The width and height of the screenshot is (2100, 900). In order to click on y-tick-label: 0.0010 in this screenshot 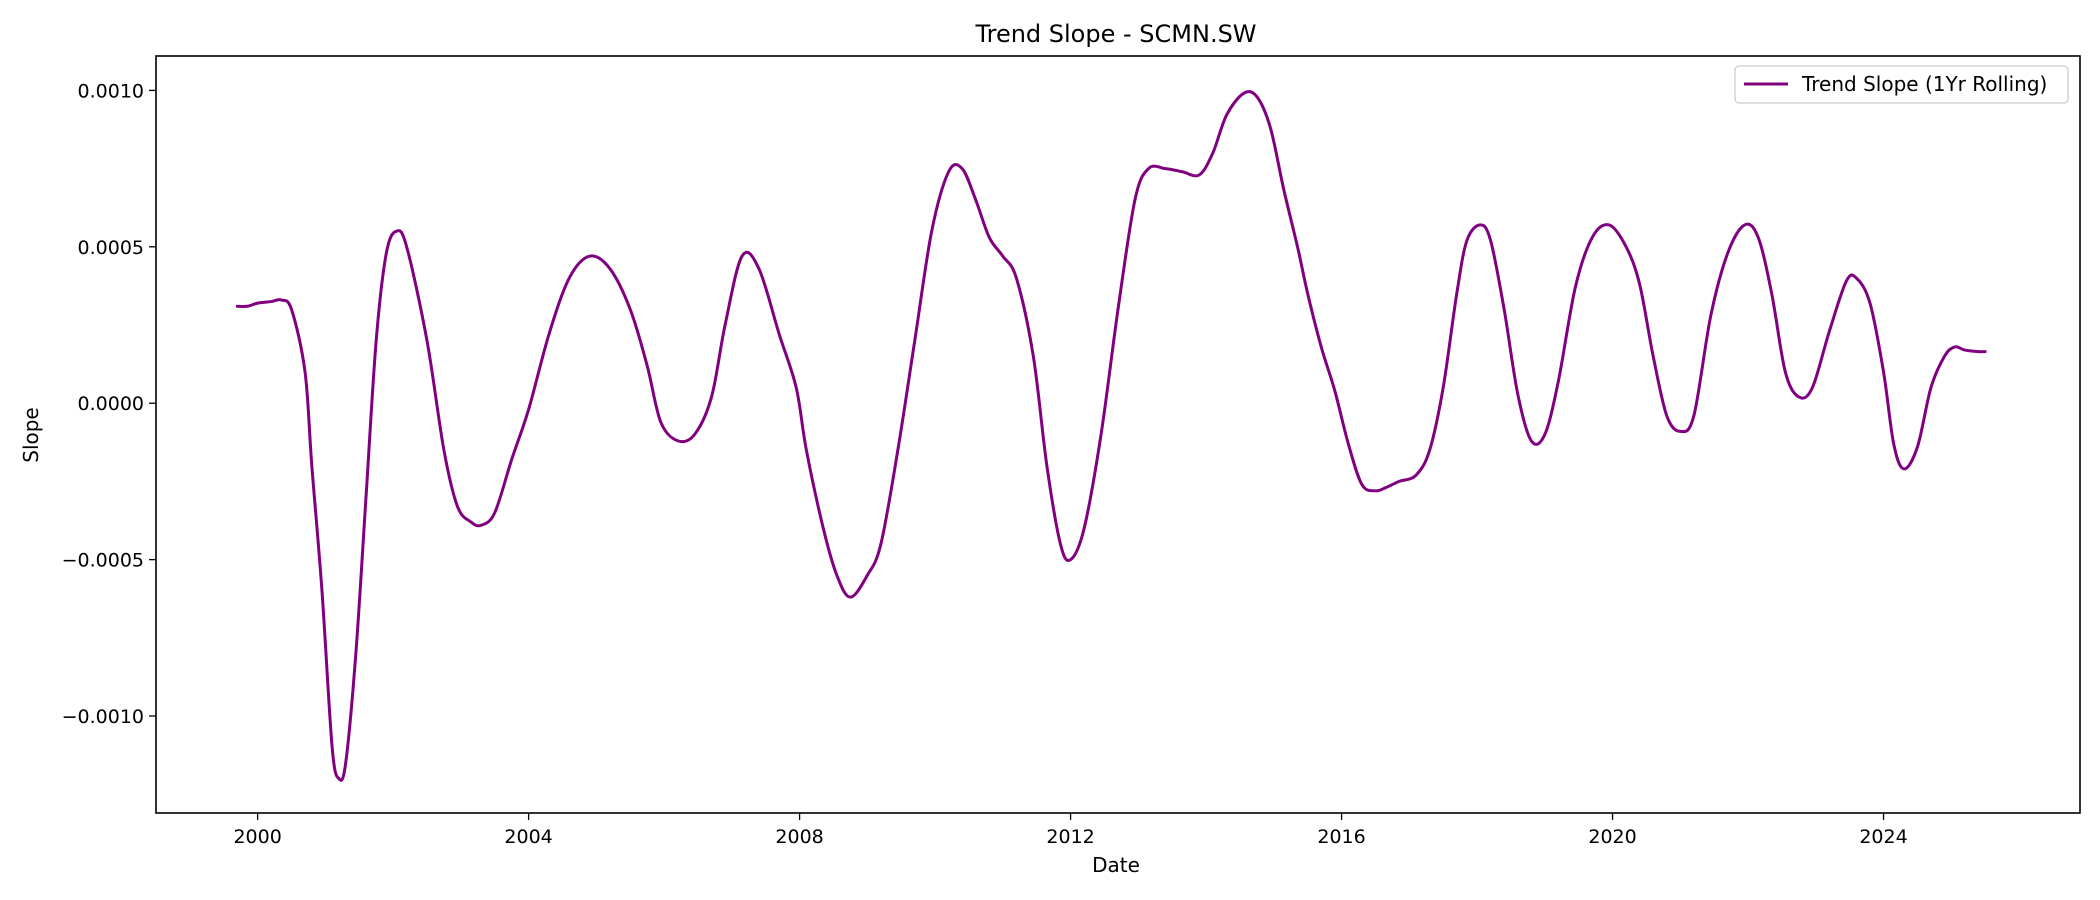, I will do `click(111, 91)`.